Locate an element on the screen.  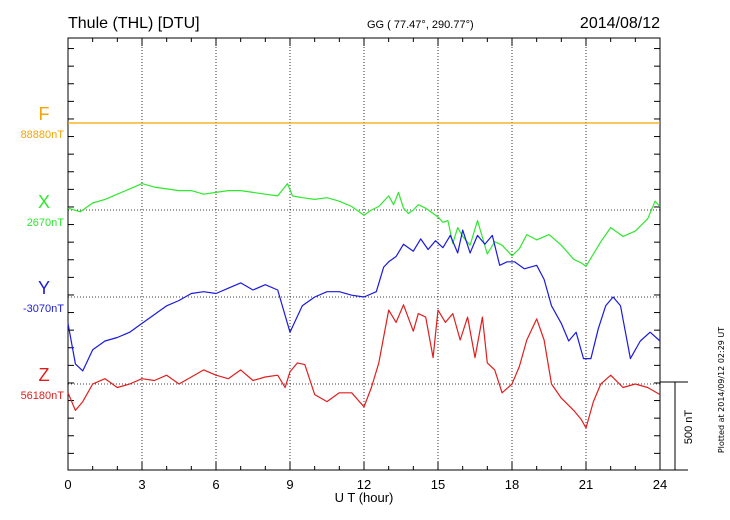
baseline-value-z: 56180nT is located at coordinates (43, 396).